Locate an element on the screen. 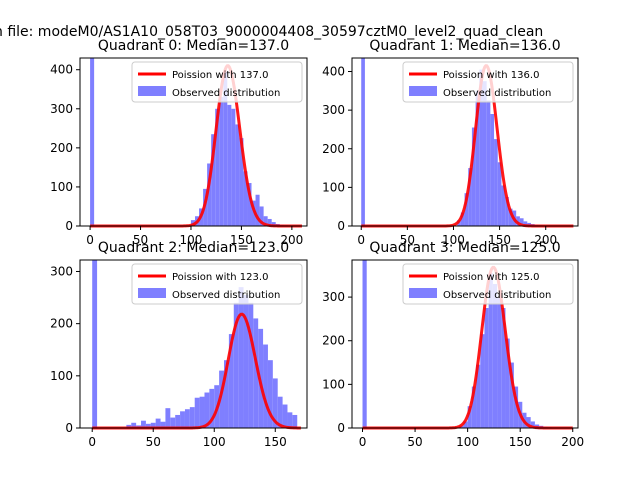 The width and height of the screenshot is (640, 480). subplot-title: Quadrant 3: Median=125.0 is located at coordinates (464, 248).